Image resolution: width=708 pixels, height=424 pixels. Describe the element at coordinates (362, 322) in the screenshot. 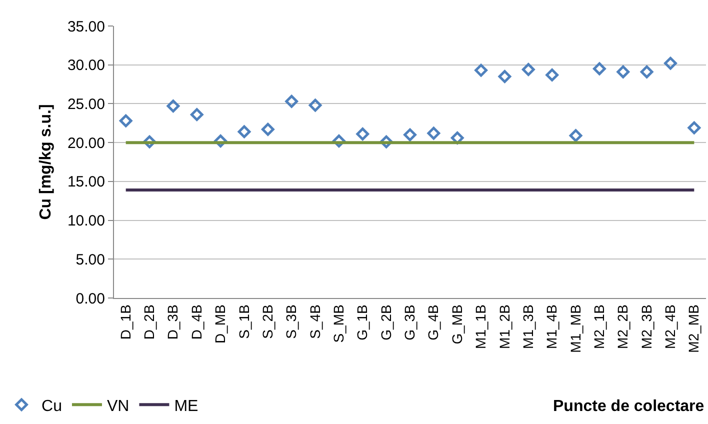

I see `x-tick-label: G_1B` at that location.